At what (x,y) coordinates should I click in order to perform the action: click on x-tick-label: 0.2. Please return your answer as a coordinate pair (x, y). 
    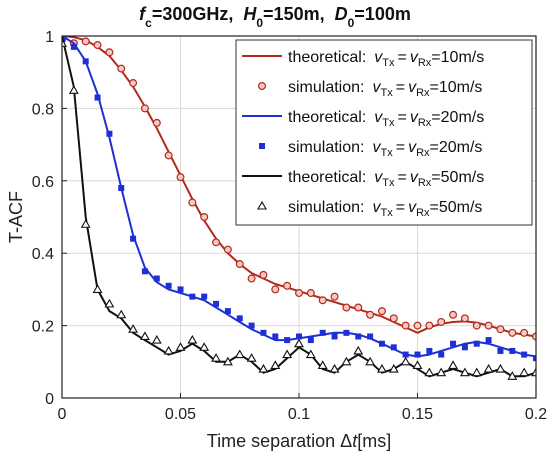
    Looking at the image, I should click on (536, 414).